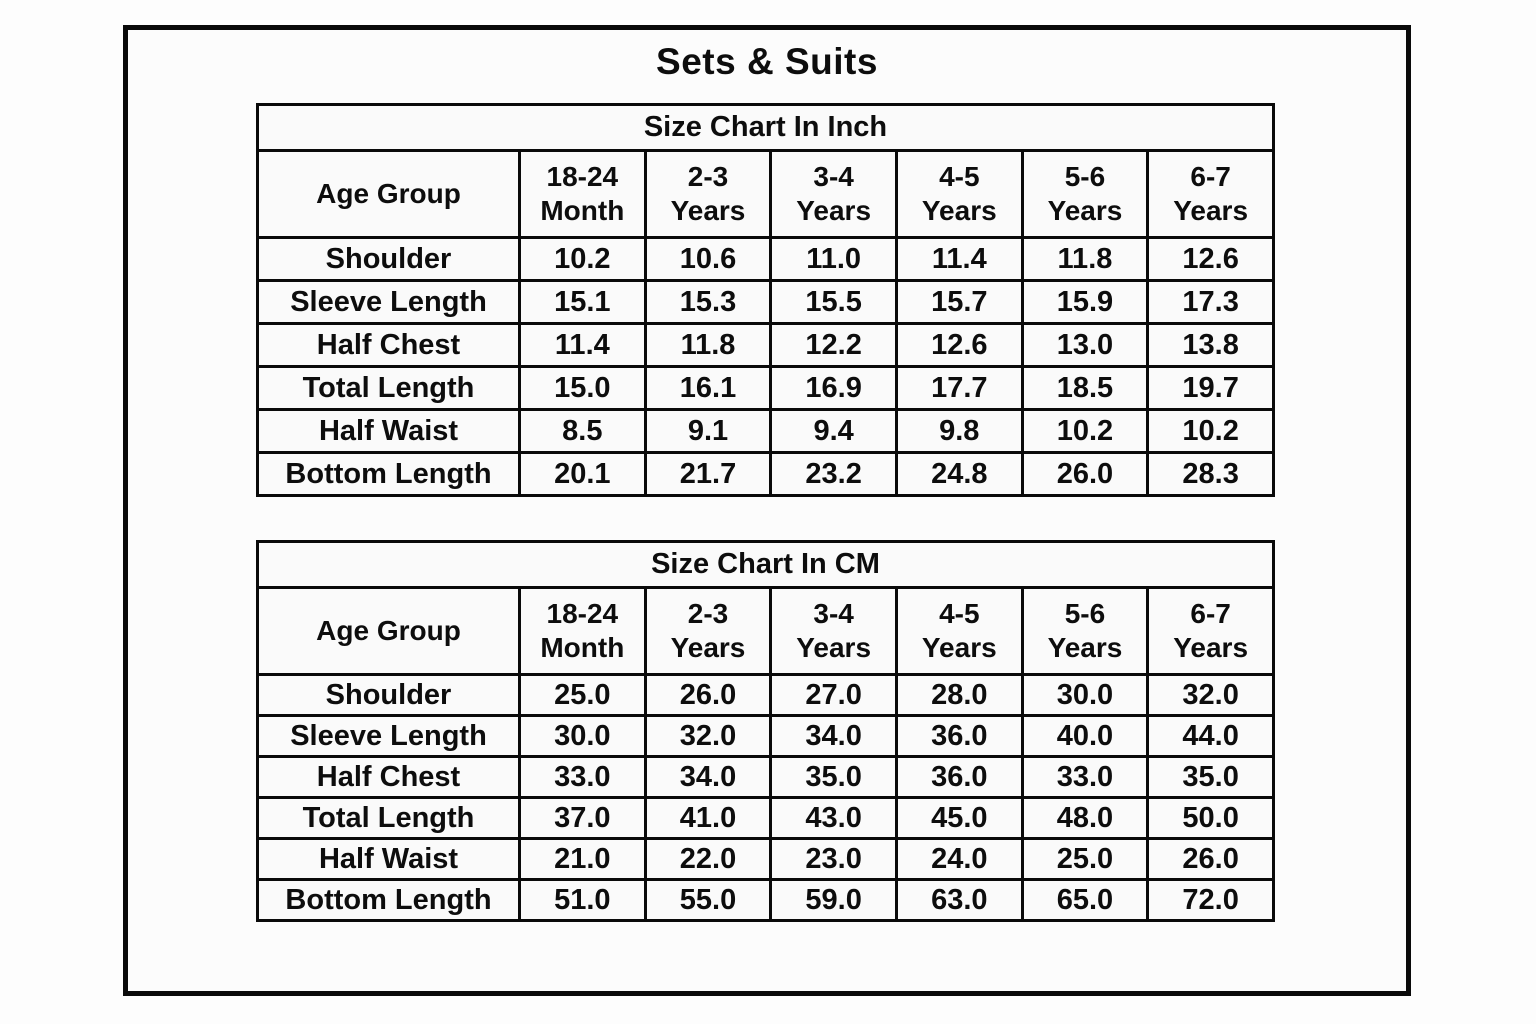 The width and height of the screenshot is (1536, 1024). What do you see at coordinates (765, 695) in the screenshot?
I see `table-row: Shoulder 25.0 26.0 27.0 28.0 30.0 32.0` at bounding box center [765, 695].